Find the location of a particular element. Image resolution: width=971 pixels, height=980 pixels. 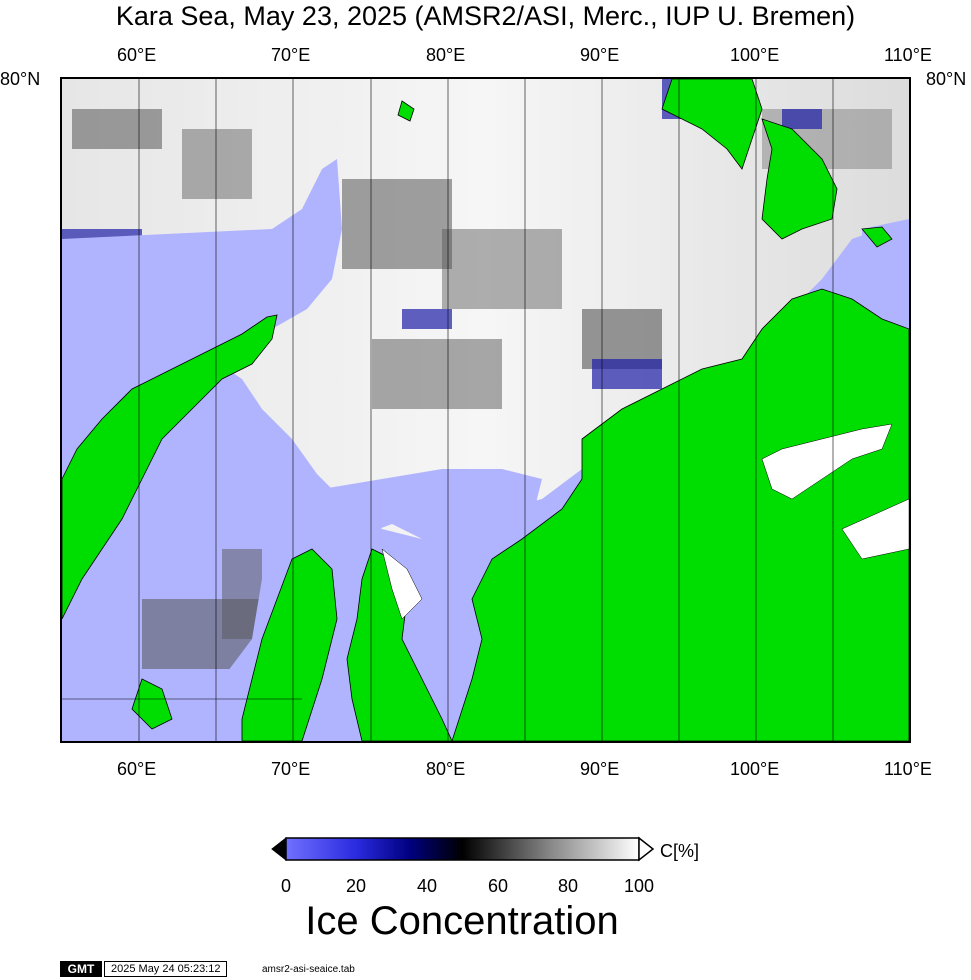

colorbar-tick-0: 0 is located at coordinates (286, 886).